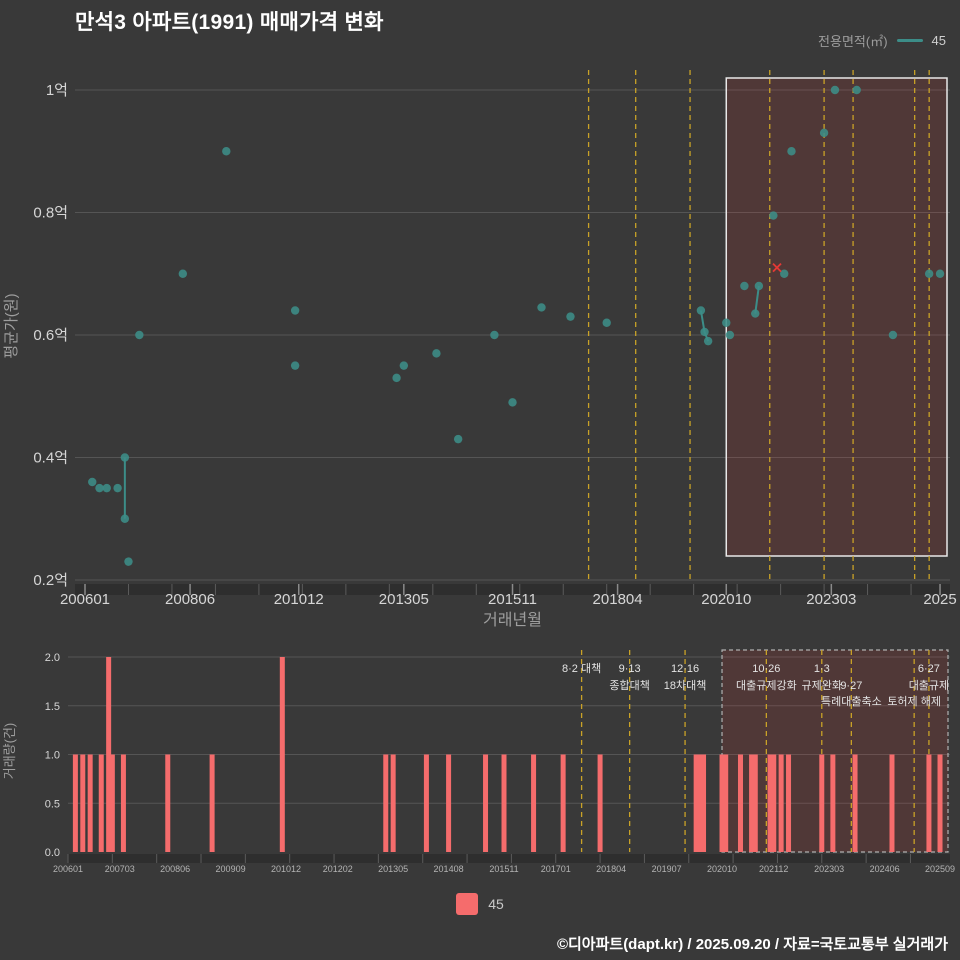  Describe the element at coordinates (190, 599) in the screenshot. I see `price-x-tick-label: 200806` at that location.